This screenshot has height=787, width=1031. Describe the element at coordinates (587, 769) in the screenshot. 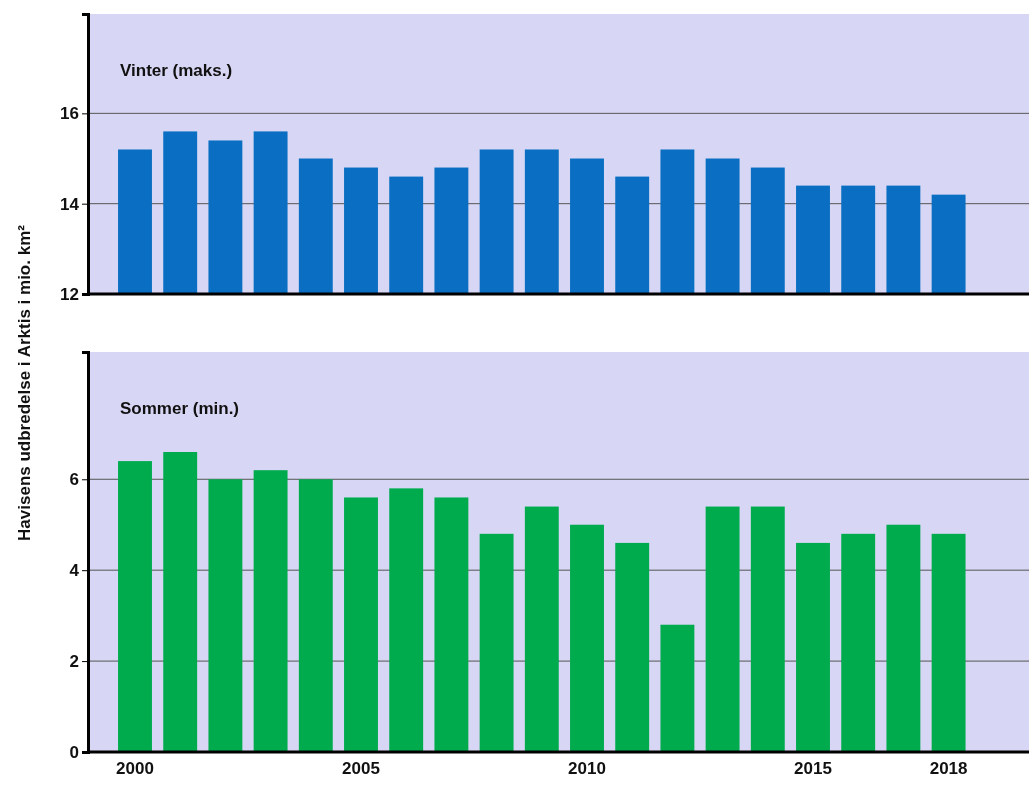

I see `x-tick-label: 2010` at that location.